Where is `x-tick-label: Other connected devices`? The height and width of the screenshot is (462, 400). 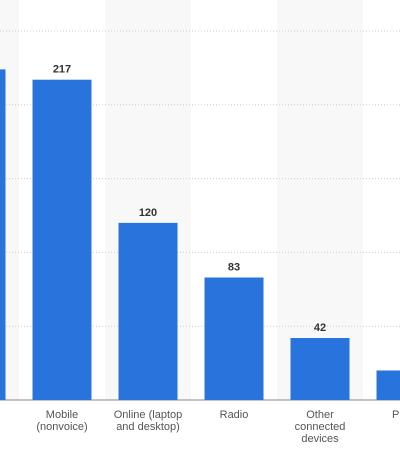 x-tick-label: Other connected devices is located at coordinates (320, 427).